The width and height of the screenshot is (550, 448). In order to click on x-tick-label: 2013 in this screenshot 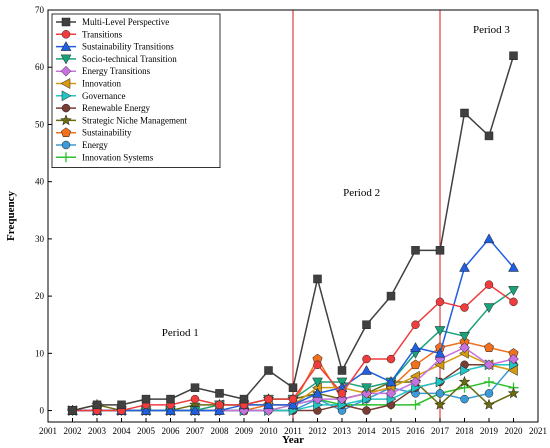, I will do `click(342, 431)`.